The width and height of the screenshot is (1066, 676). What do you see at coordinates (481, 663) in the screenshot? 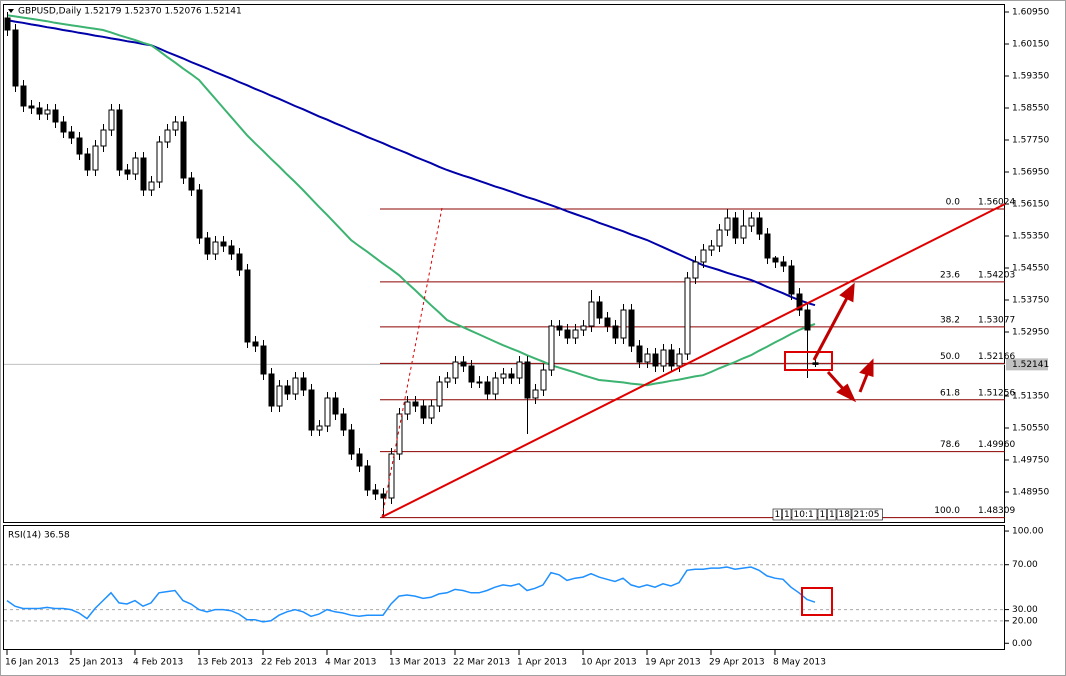
I see `x-tick-label: 22 Mar 2013` at bounding box center [481, 663].